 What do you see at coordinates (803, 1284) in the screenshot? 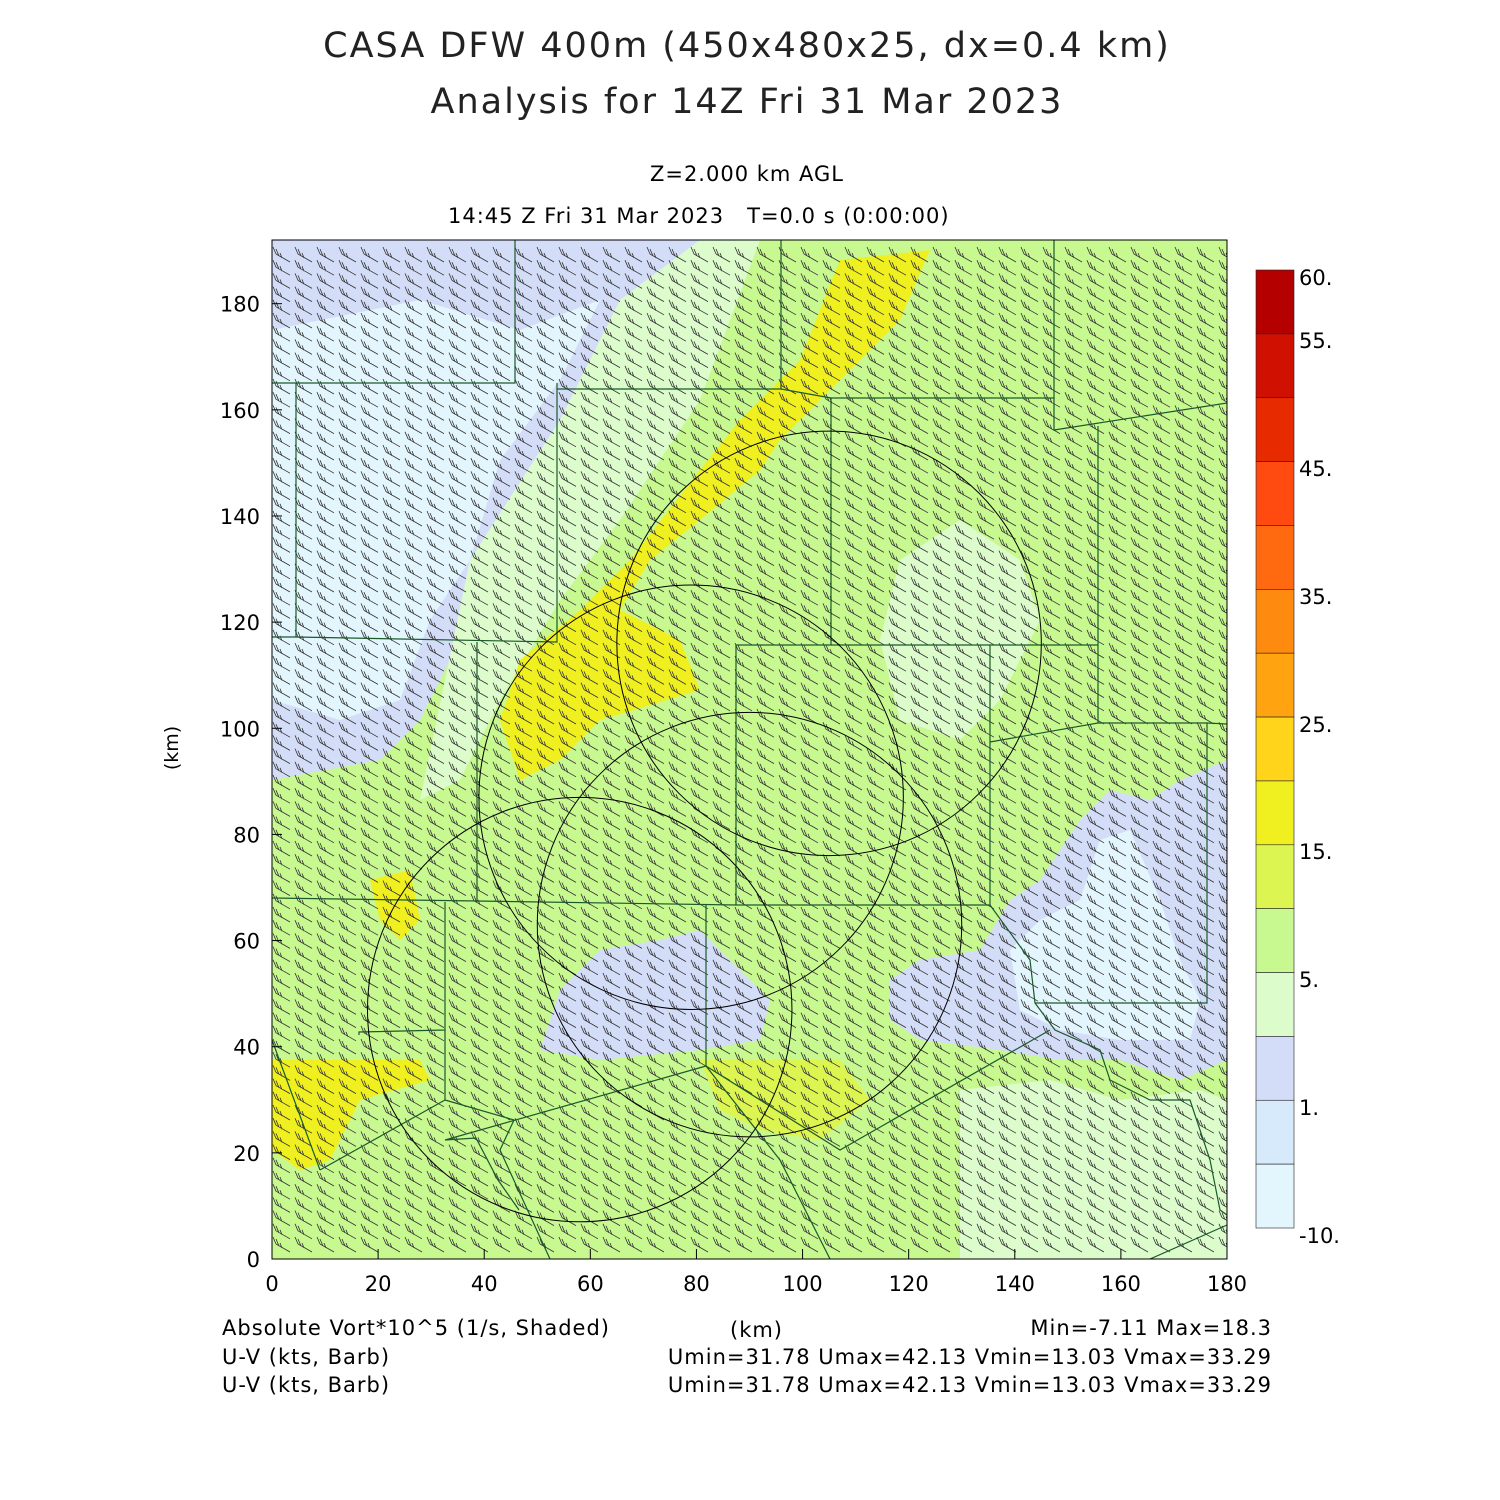
I see `x-tick-label: 100` at bounding box center [803, 1284].